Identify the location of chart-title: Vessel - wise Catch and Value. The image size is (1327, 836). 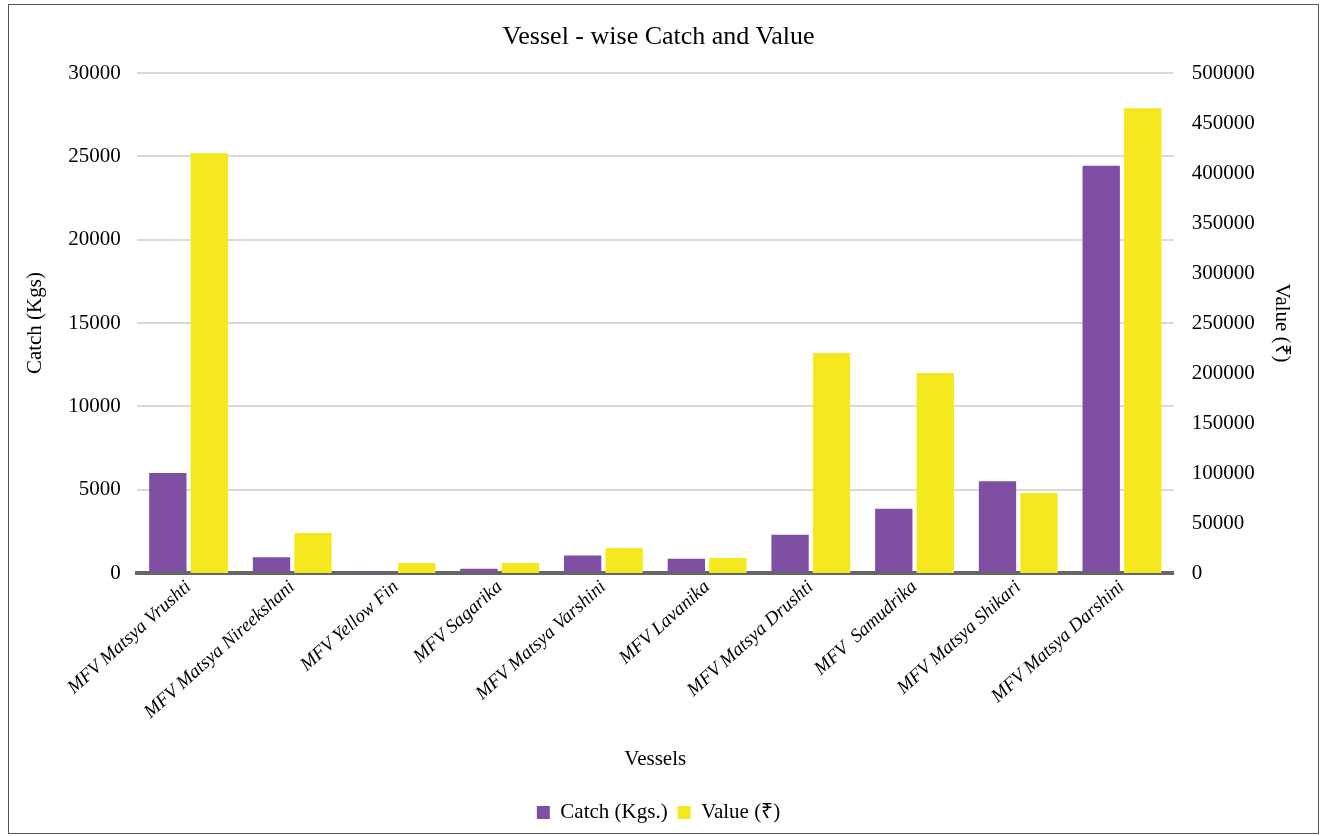
(658, 36).